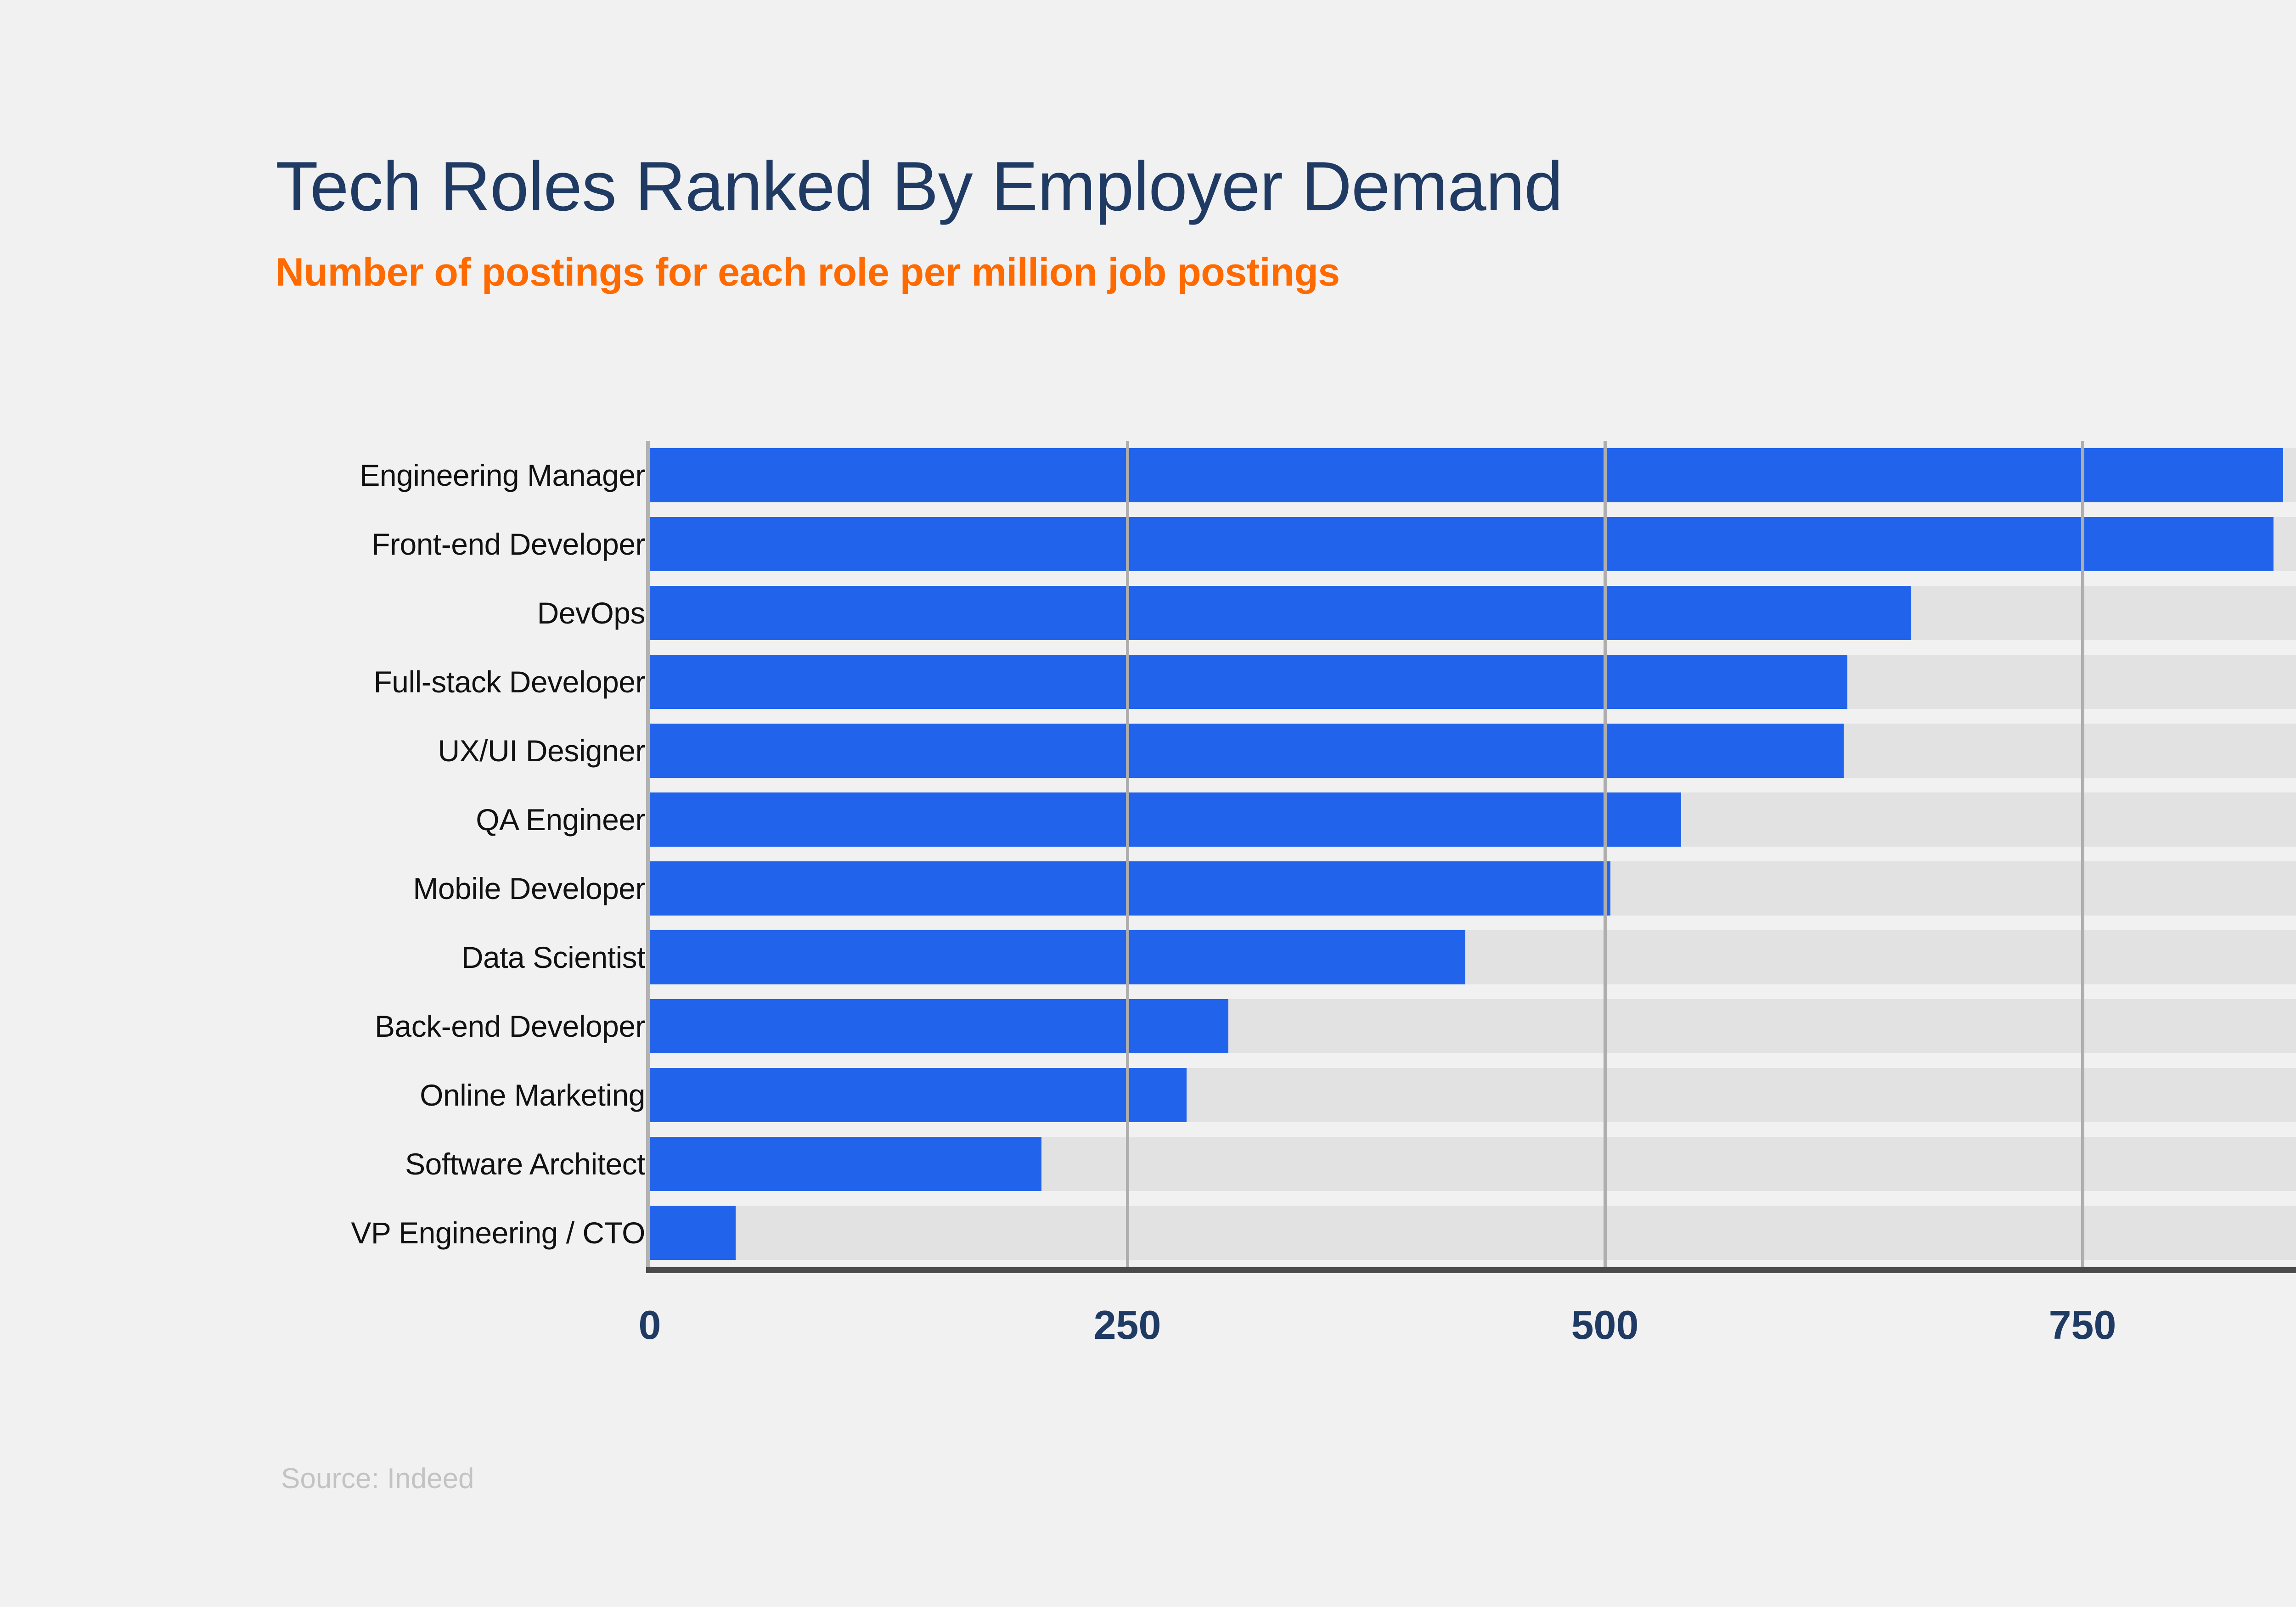  What do you see at coordinates (553, 957) in the screenshot?
I see `category-label: Data Scientist` at bounding box center [553, 957].